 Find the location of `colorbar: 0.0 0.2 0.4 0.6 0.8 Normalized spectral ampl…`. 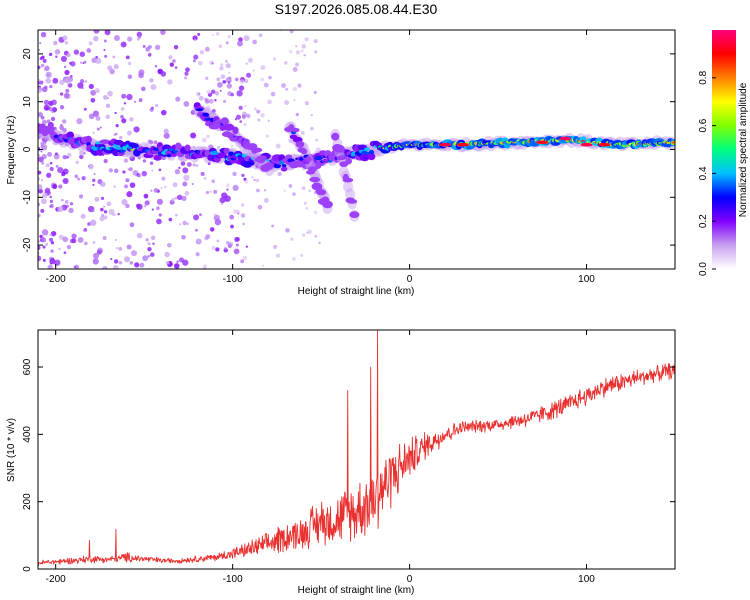

colorbar: 0.0 0.2 0.4 0.6 0.8 Normalized spectral ampl… is located at coordinates (723, 153).